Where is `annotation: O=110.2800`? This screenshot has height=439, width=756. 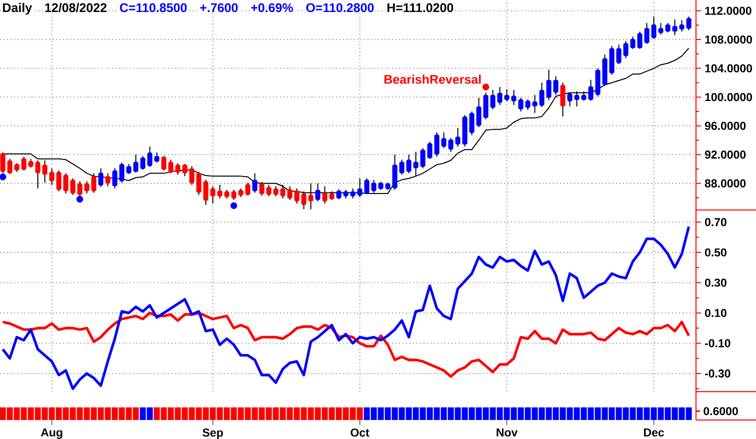
annotation: O=110.2800 is located at coordinates (340, 7).